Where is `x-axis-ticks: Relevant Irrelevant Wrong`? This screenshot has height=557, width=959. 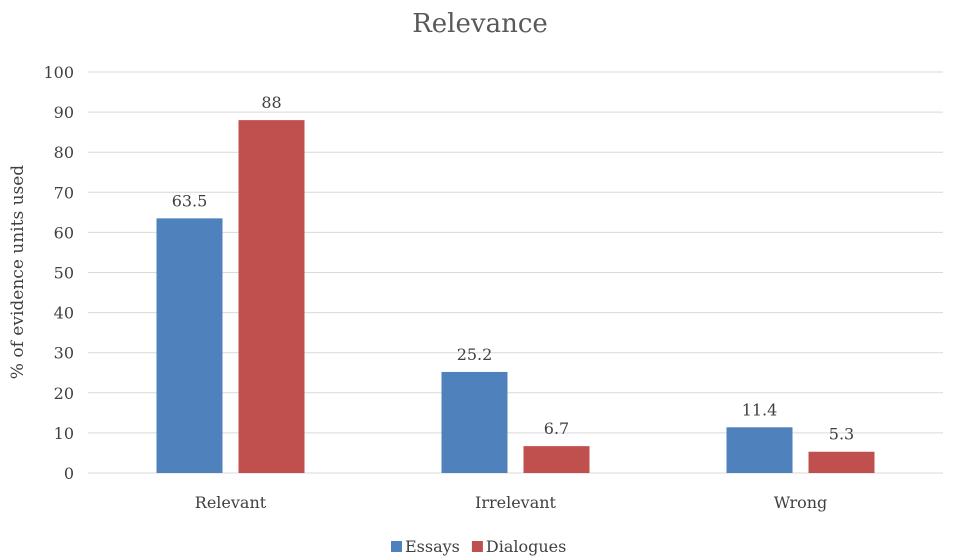 x-axis-ticks: Relevant Irrelevant Wrong is located at coordinates (511, 502).